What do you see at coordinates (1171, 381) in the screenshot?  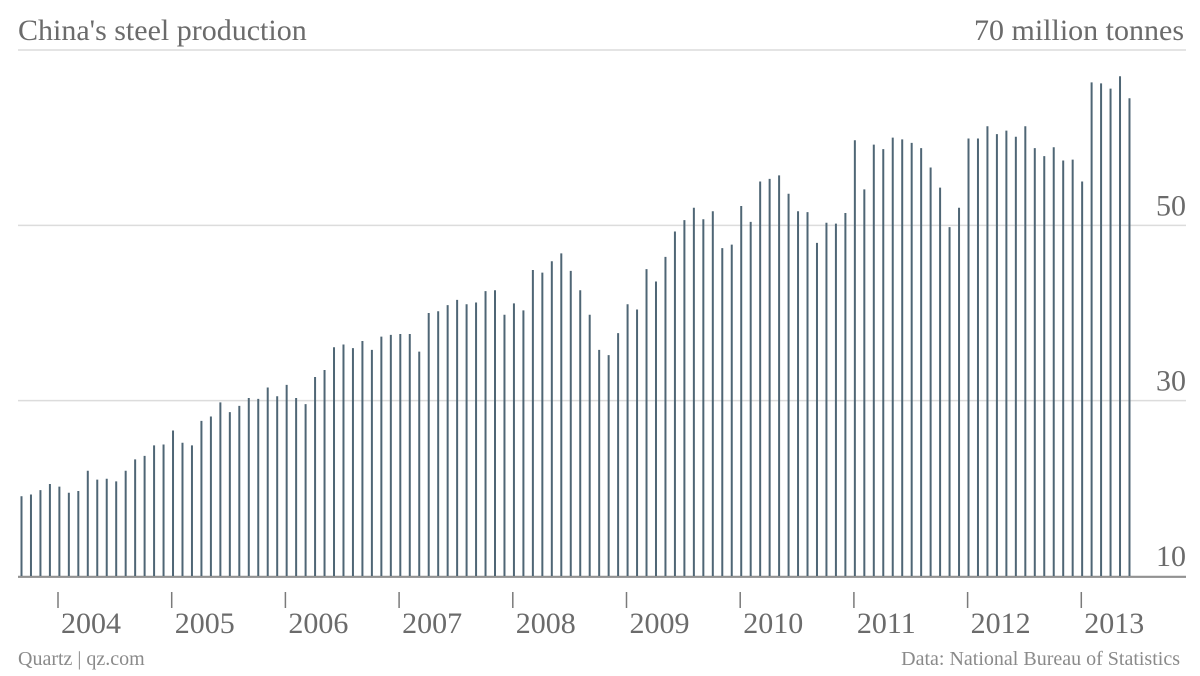 I see `y-tick-label: 30` at bounding box center [1171, 381].